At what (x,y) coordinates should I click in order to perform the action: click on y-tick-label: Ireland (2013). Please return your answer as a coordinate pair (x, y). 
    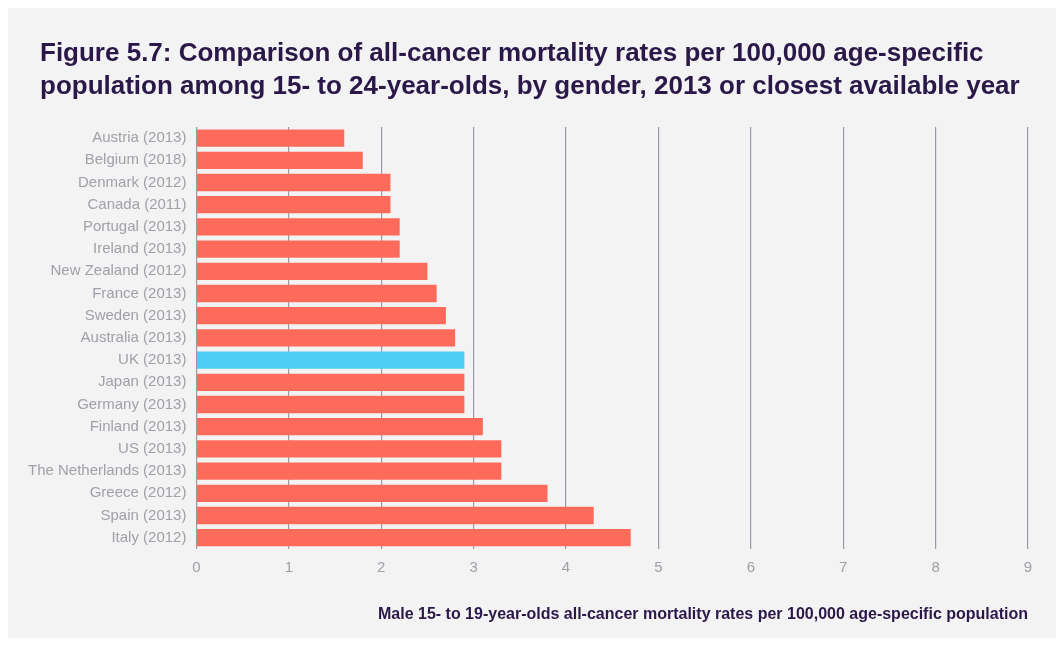
    Looking at the image, I should click on (140, 248).